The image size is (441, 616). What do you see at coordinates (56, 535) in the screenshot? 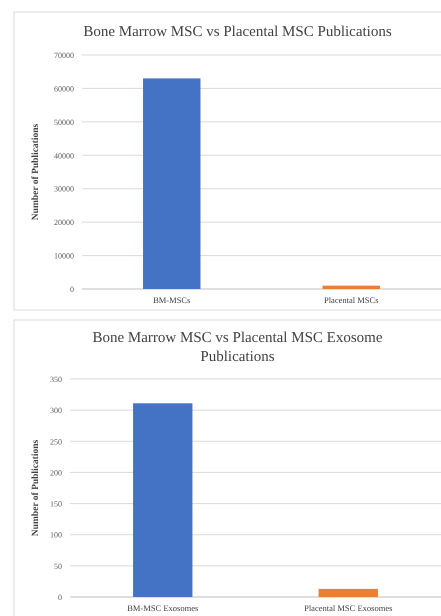
I see `y-tick-label: 100` at bounding box center [56, 535].